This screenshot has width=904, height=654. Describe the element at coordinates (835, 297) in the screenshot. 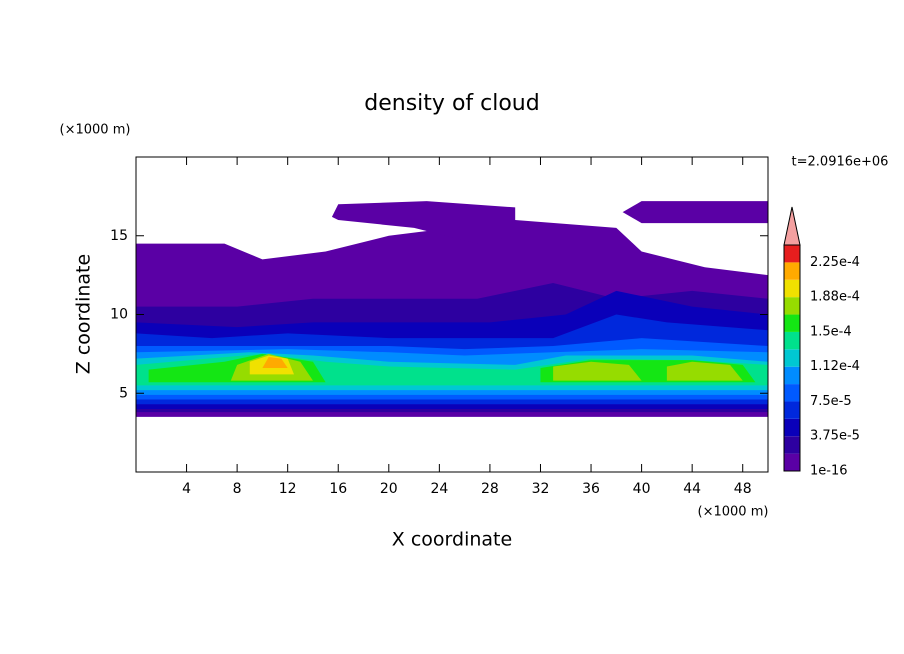

I see `colorbar-label: 1.88e-4` at that location.